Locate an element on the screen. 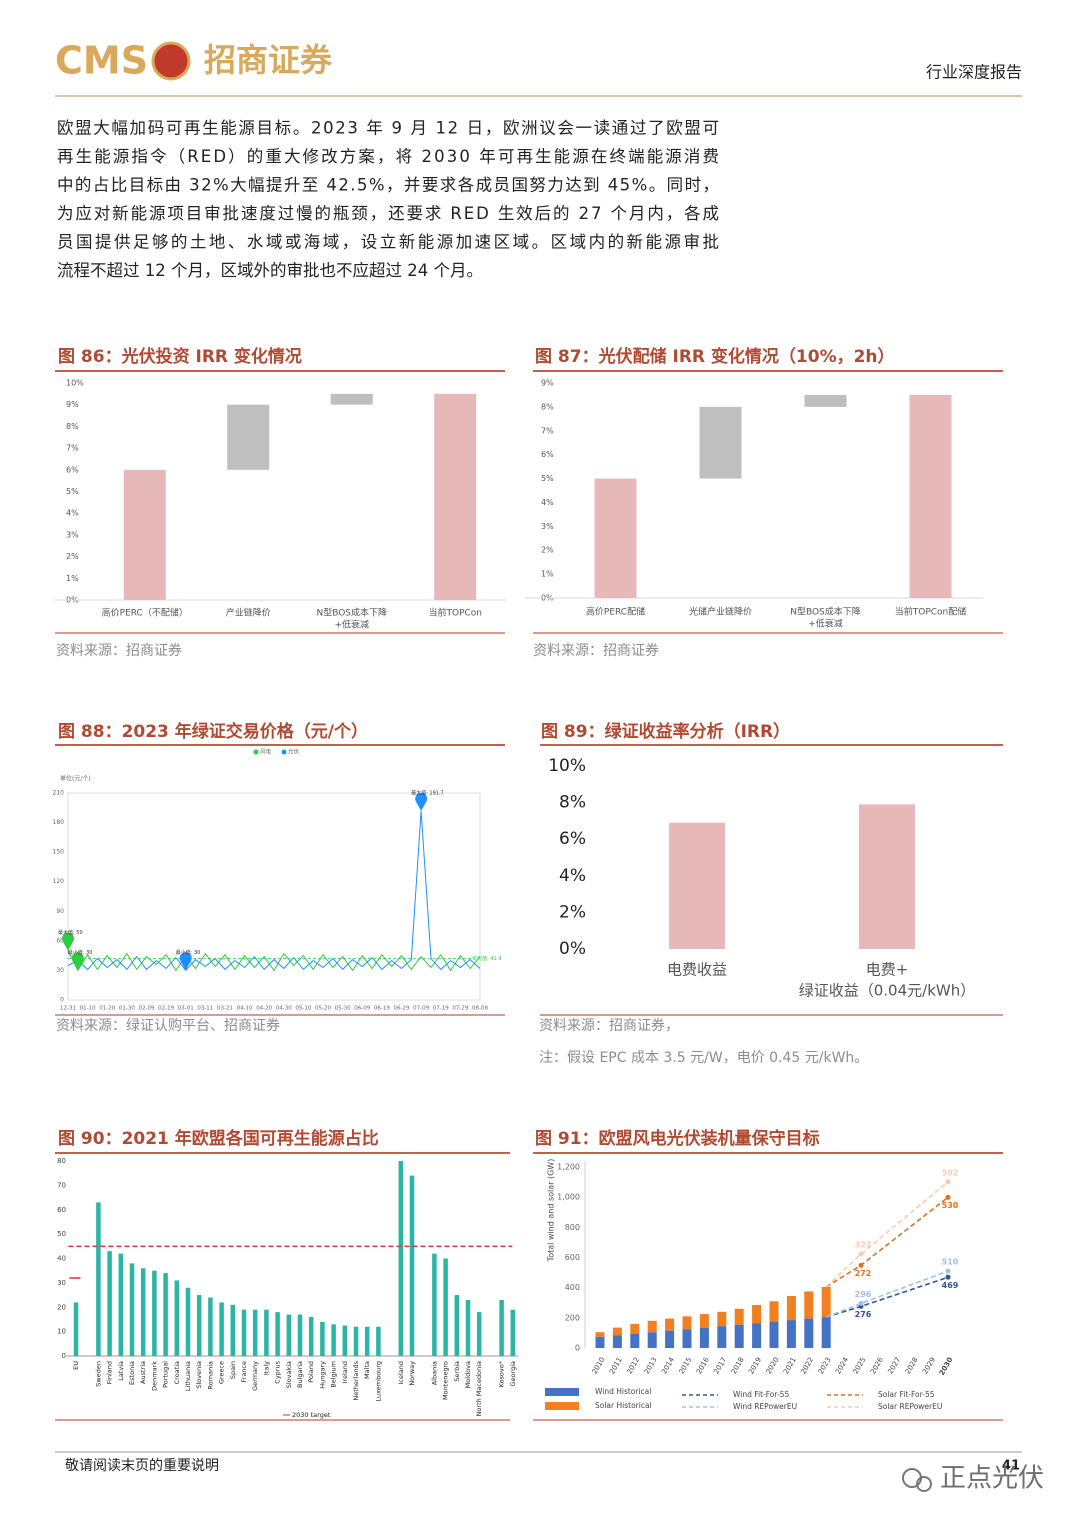 The width and height of the screenshot is (1080, 1528). x-tick-label: Kosovo* is located at coordinates (502, 1373).